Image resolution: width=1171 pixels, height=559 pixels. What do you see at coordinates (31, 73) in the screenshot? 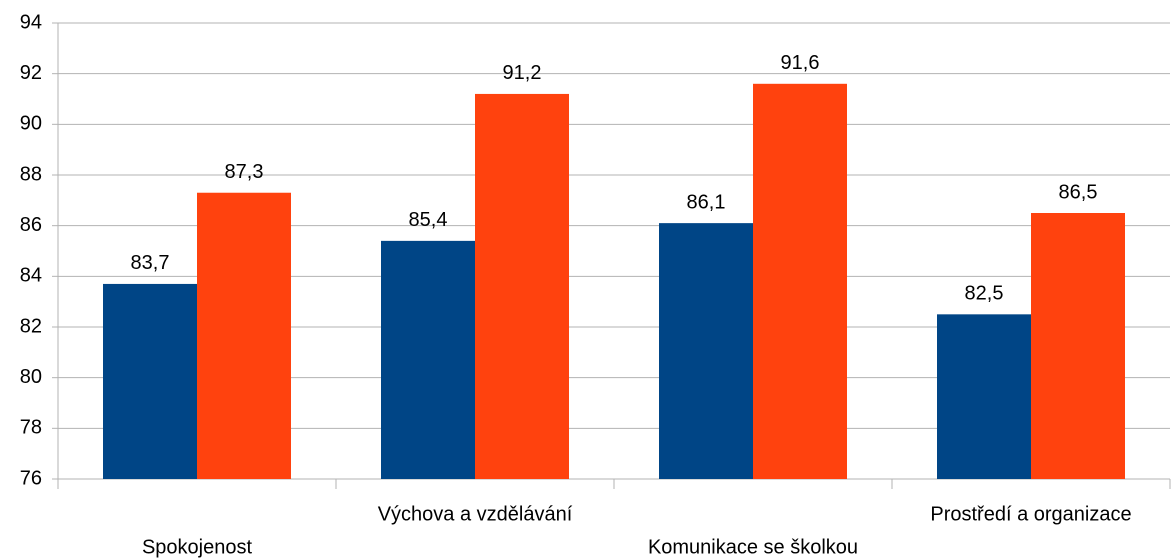
I see `y-tick-label: 92` at bounding box center [31, 73].